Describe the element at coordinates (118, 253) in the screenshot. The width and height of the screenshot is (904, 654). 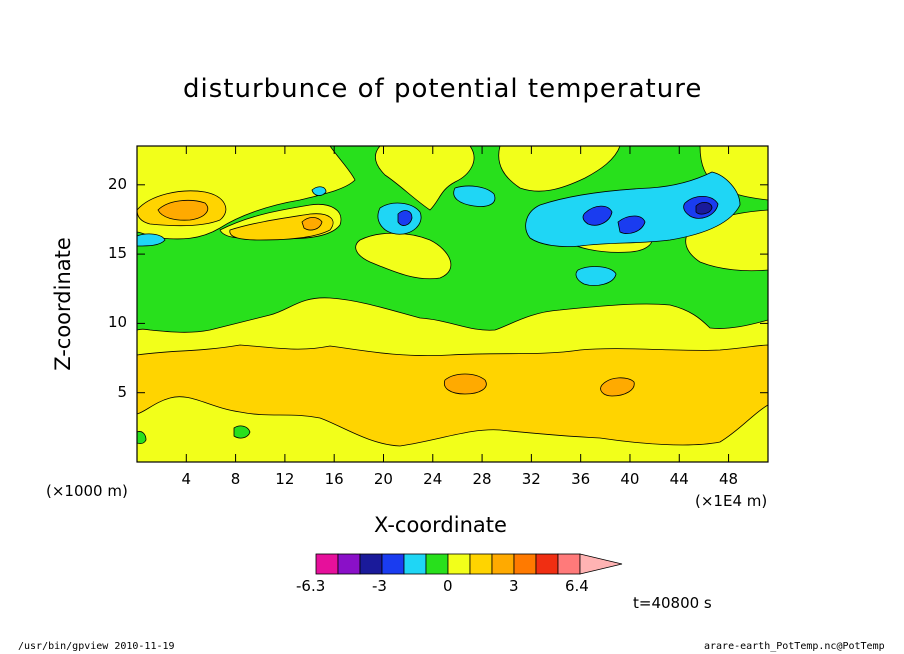
I see `y-tick-label: 15` at that location.